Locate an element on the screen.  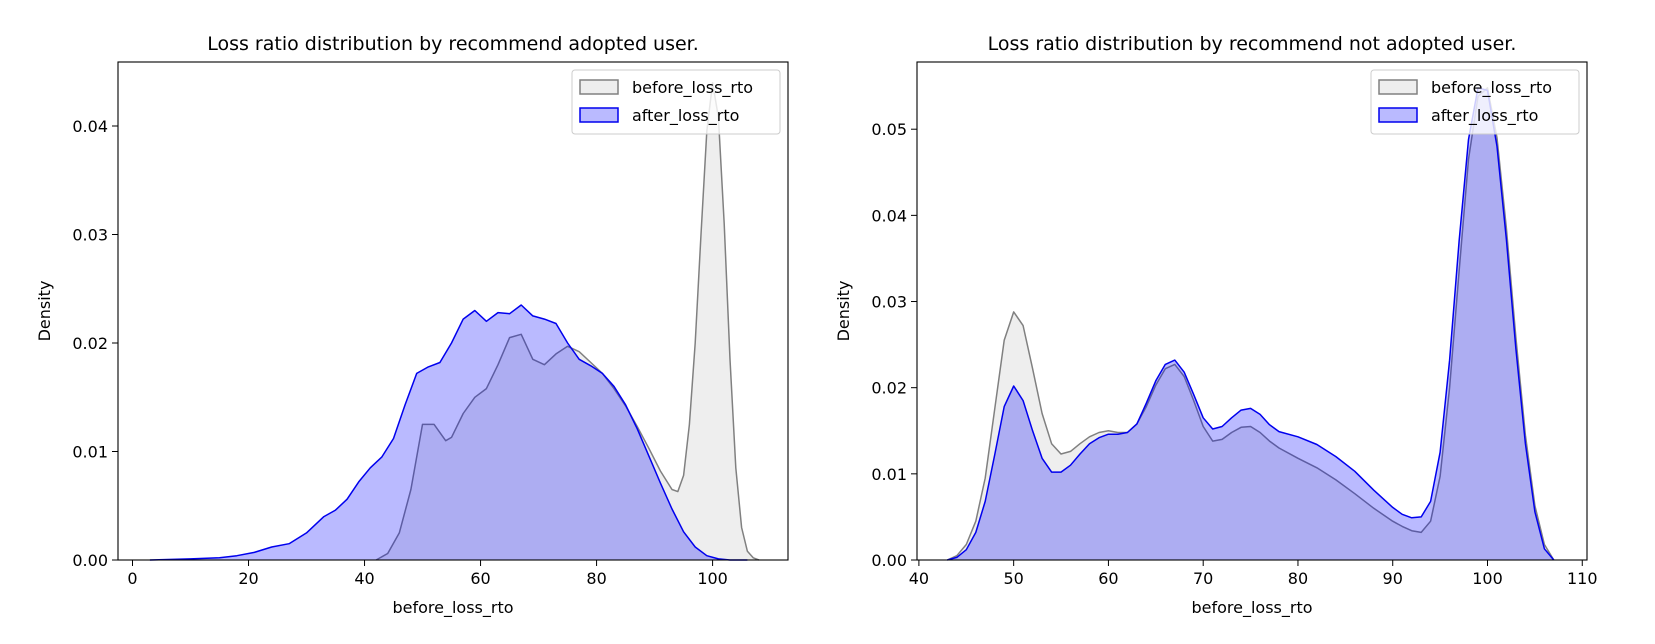
x-tick-label: 20 is located at coordinates (248, 578).